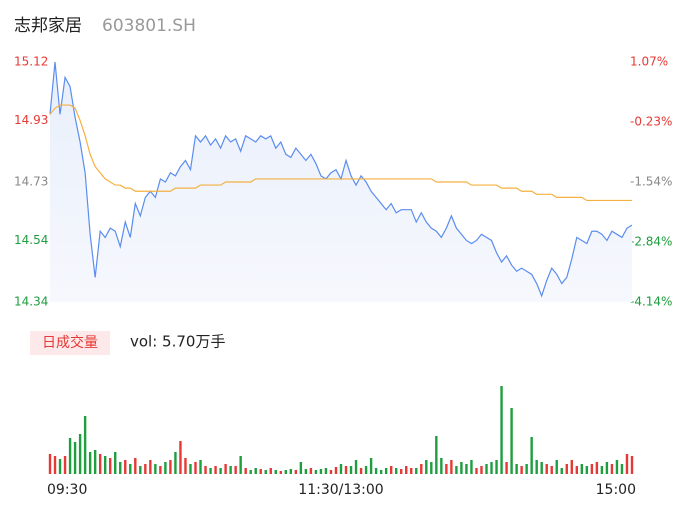 The height and width of the screenshot is (524, 686). Describe the element at coordinates (31, 302) in the screenshot. I see `y-tick-label: 14.34` at that location.